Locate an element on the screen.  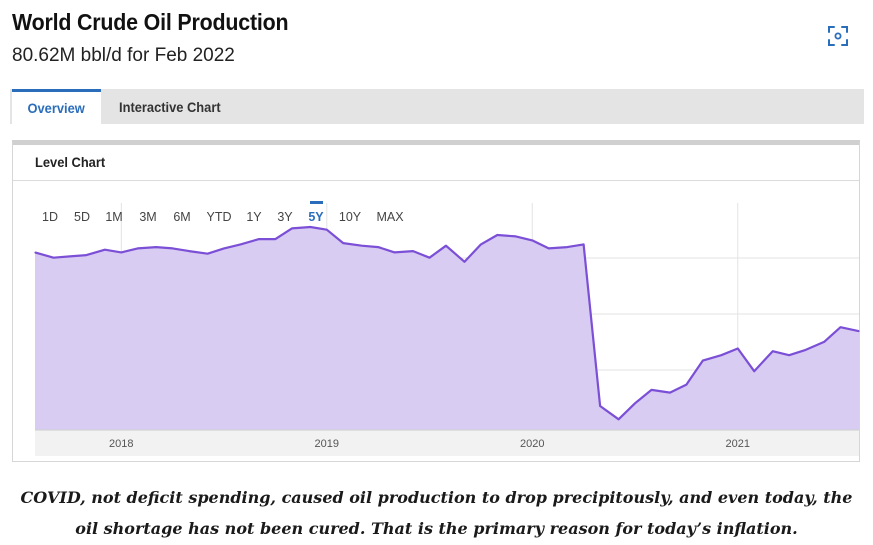
x-tick-label-2019: 2019 is located at coordinates (327, 444).